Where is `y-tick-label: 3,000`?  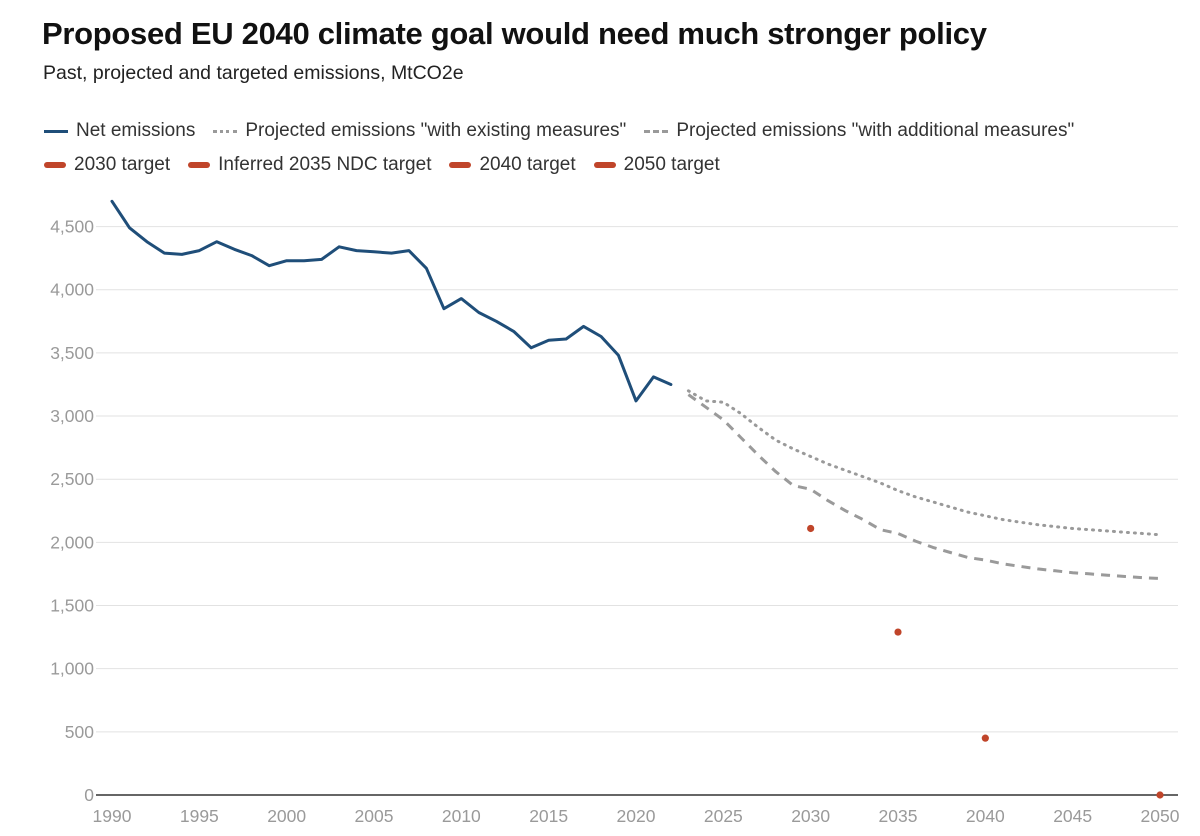 y-tick-label: 3,000 is located at coordinates (72, 416).